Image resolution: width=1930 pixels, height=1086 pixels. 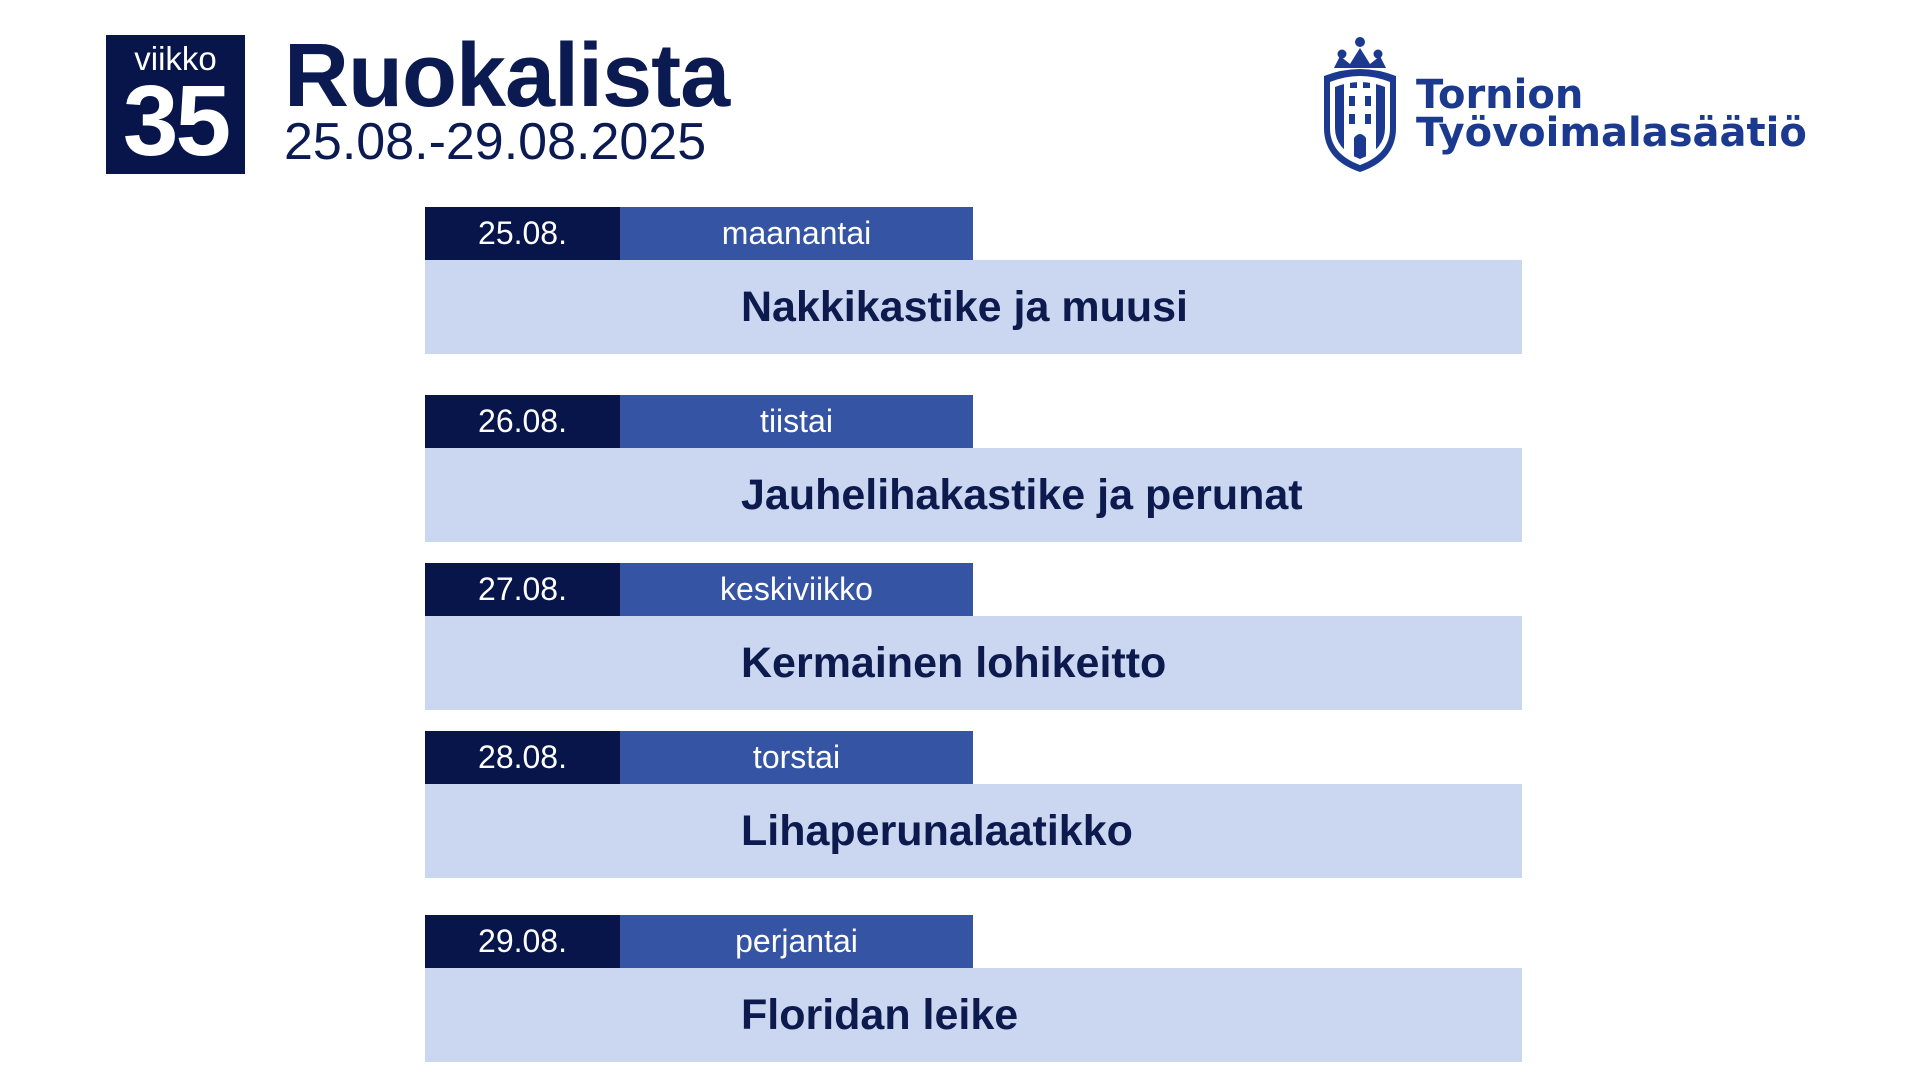 I want to click on organization-logo: Tornion Työvoimalasäätiö, so click(x=1563, y=106).